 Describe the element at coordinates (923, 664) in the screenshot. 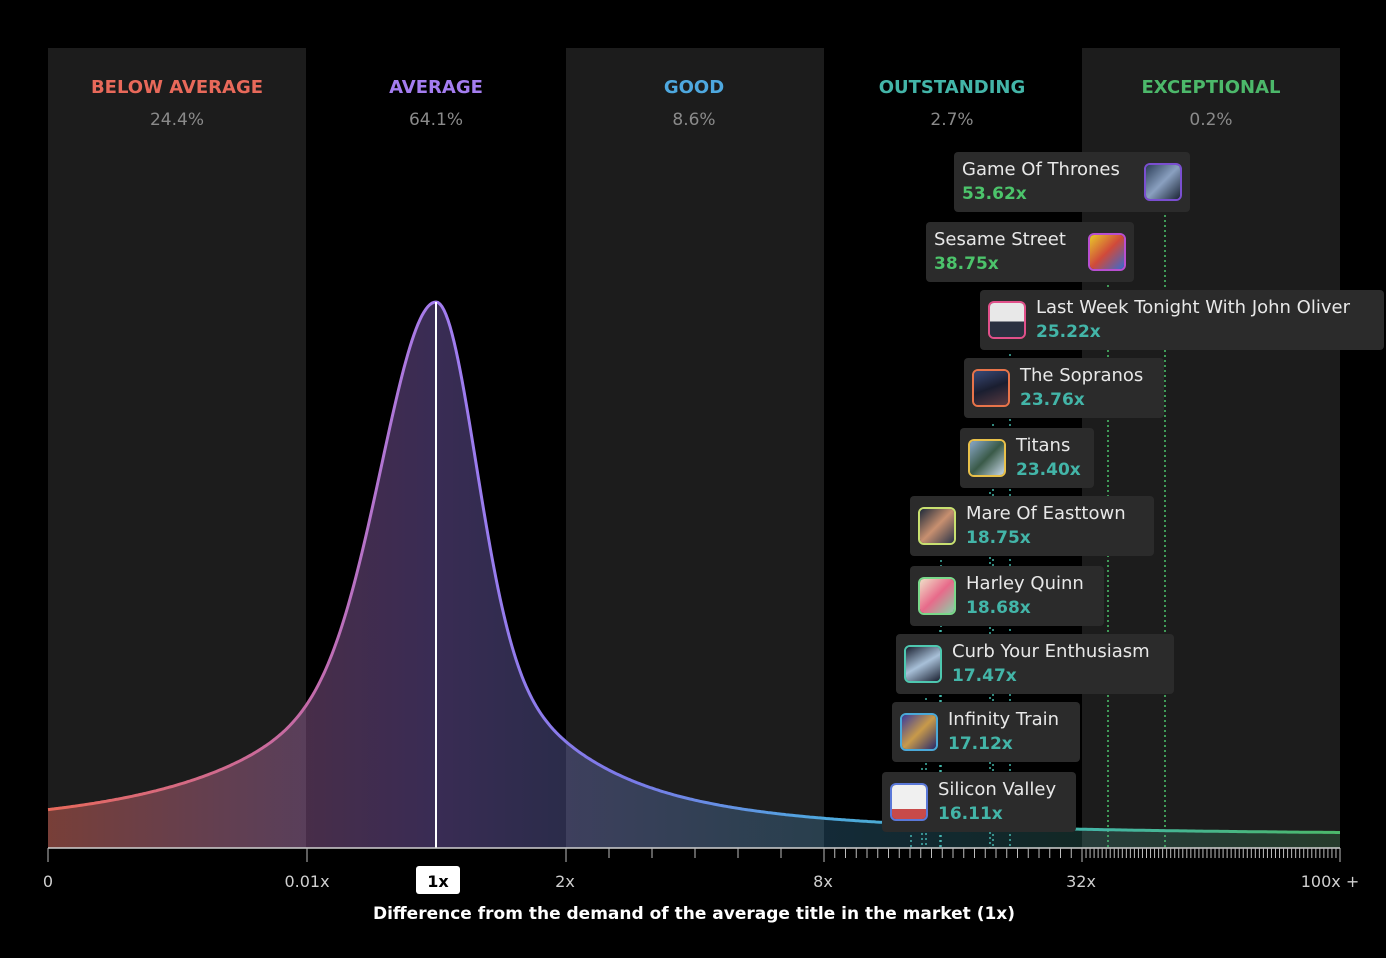

I see `thumbnail-curb-your-enthusiasm` at that location.